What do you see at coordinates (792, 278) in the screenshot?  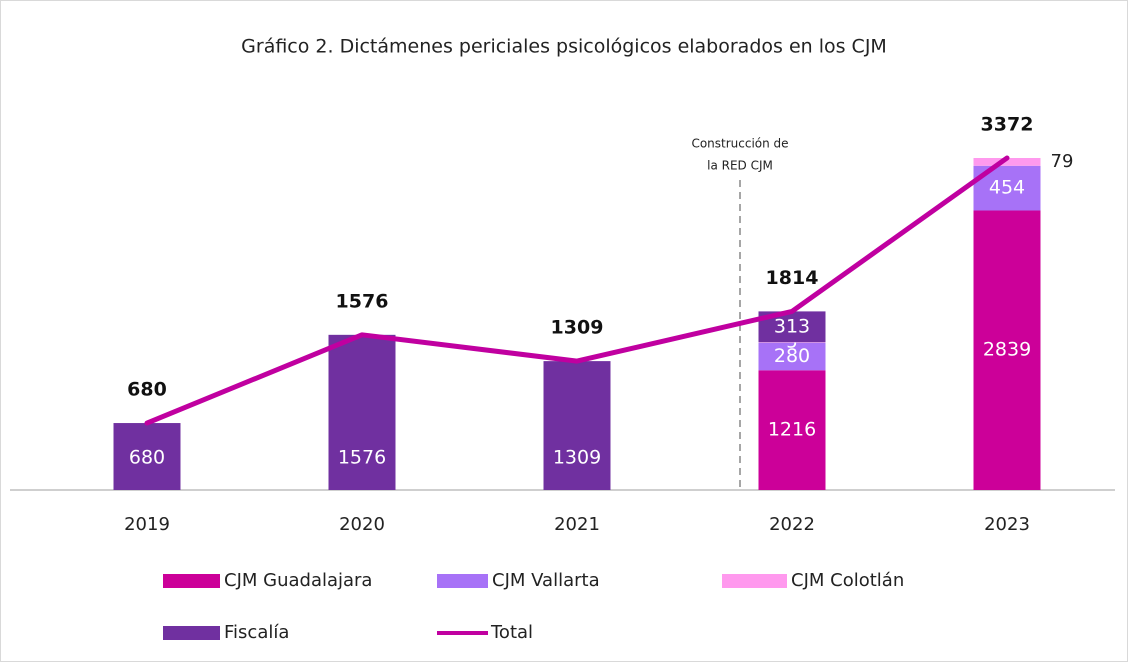 I see `total-label: 1814` at bounding box center [792, 278].